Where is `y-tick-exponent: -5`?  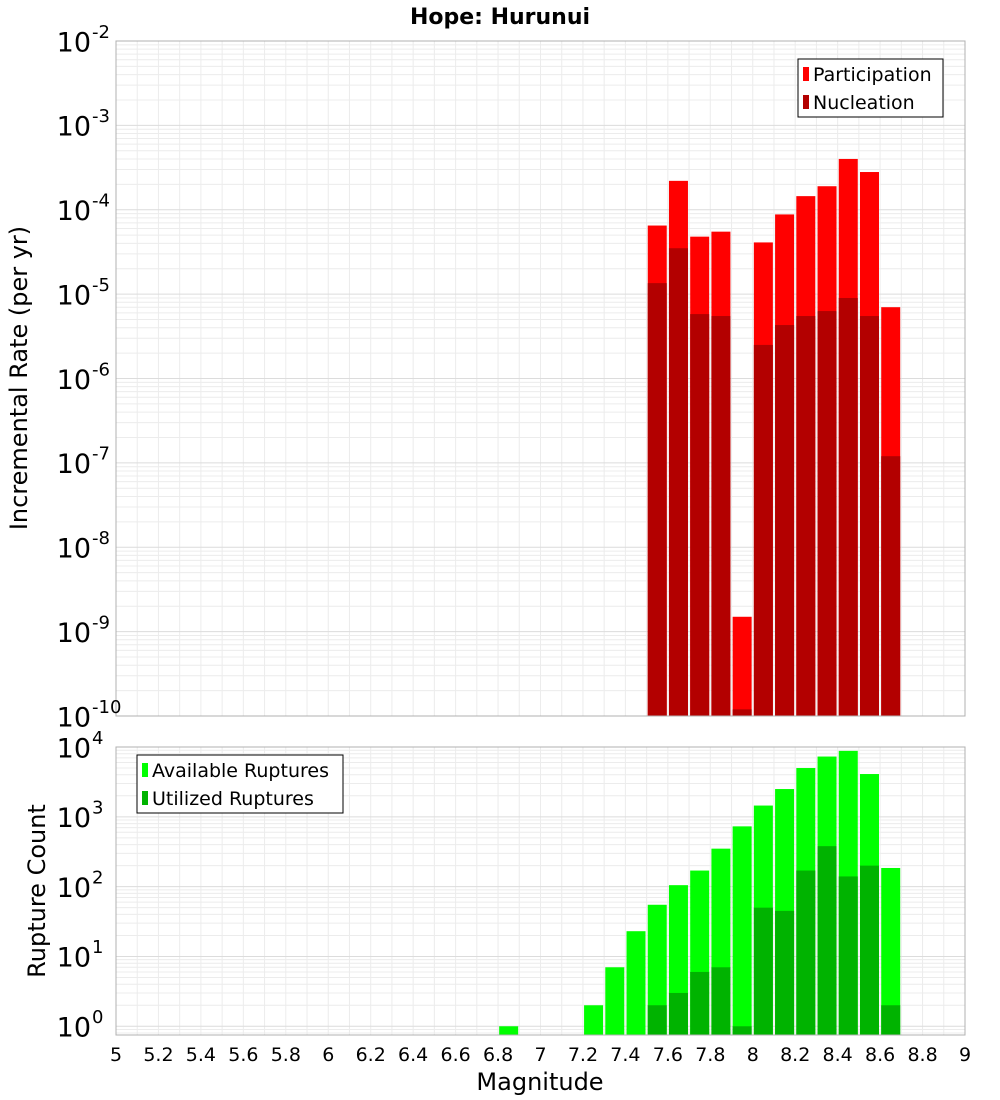
y-tick-exponent: -5 is located at coordinates (101, 285).